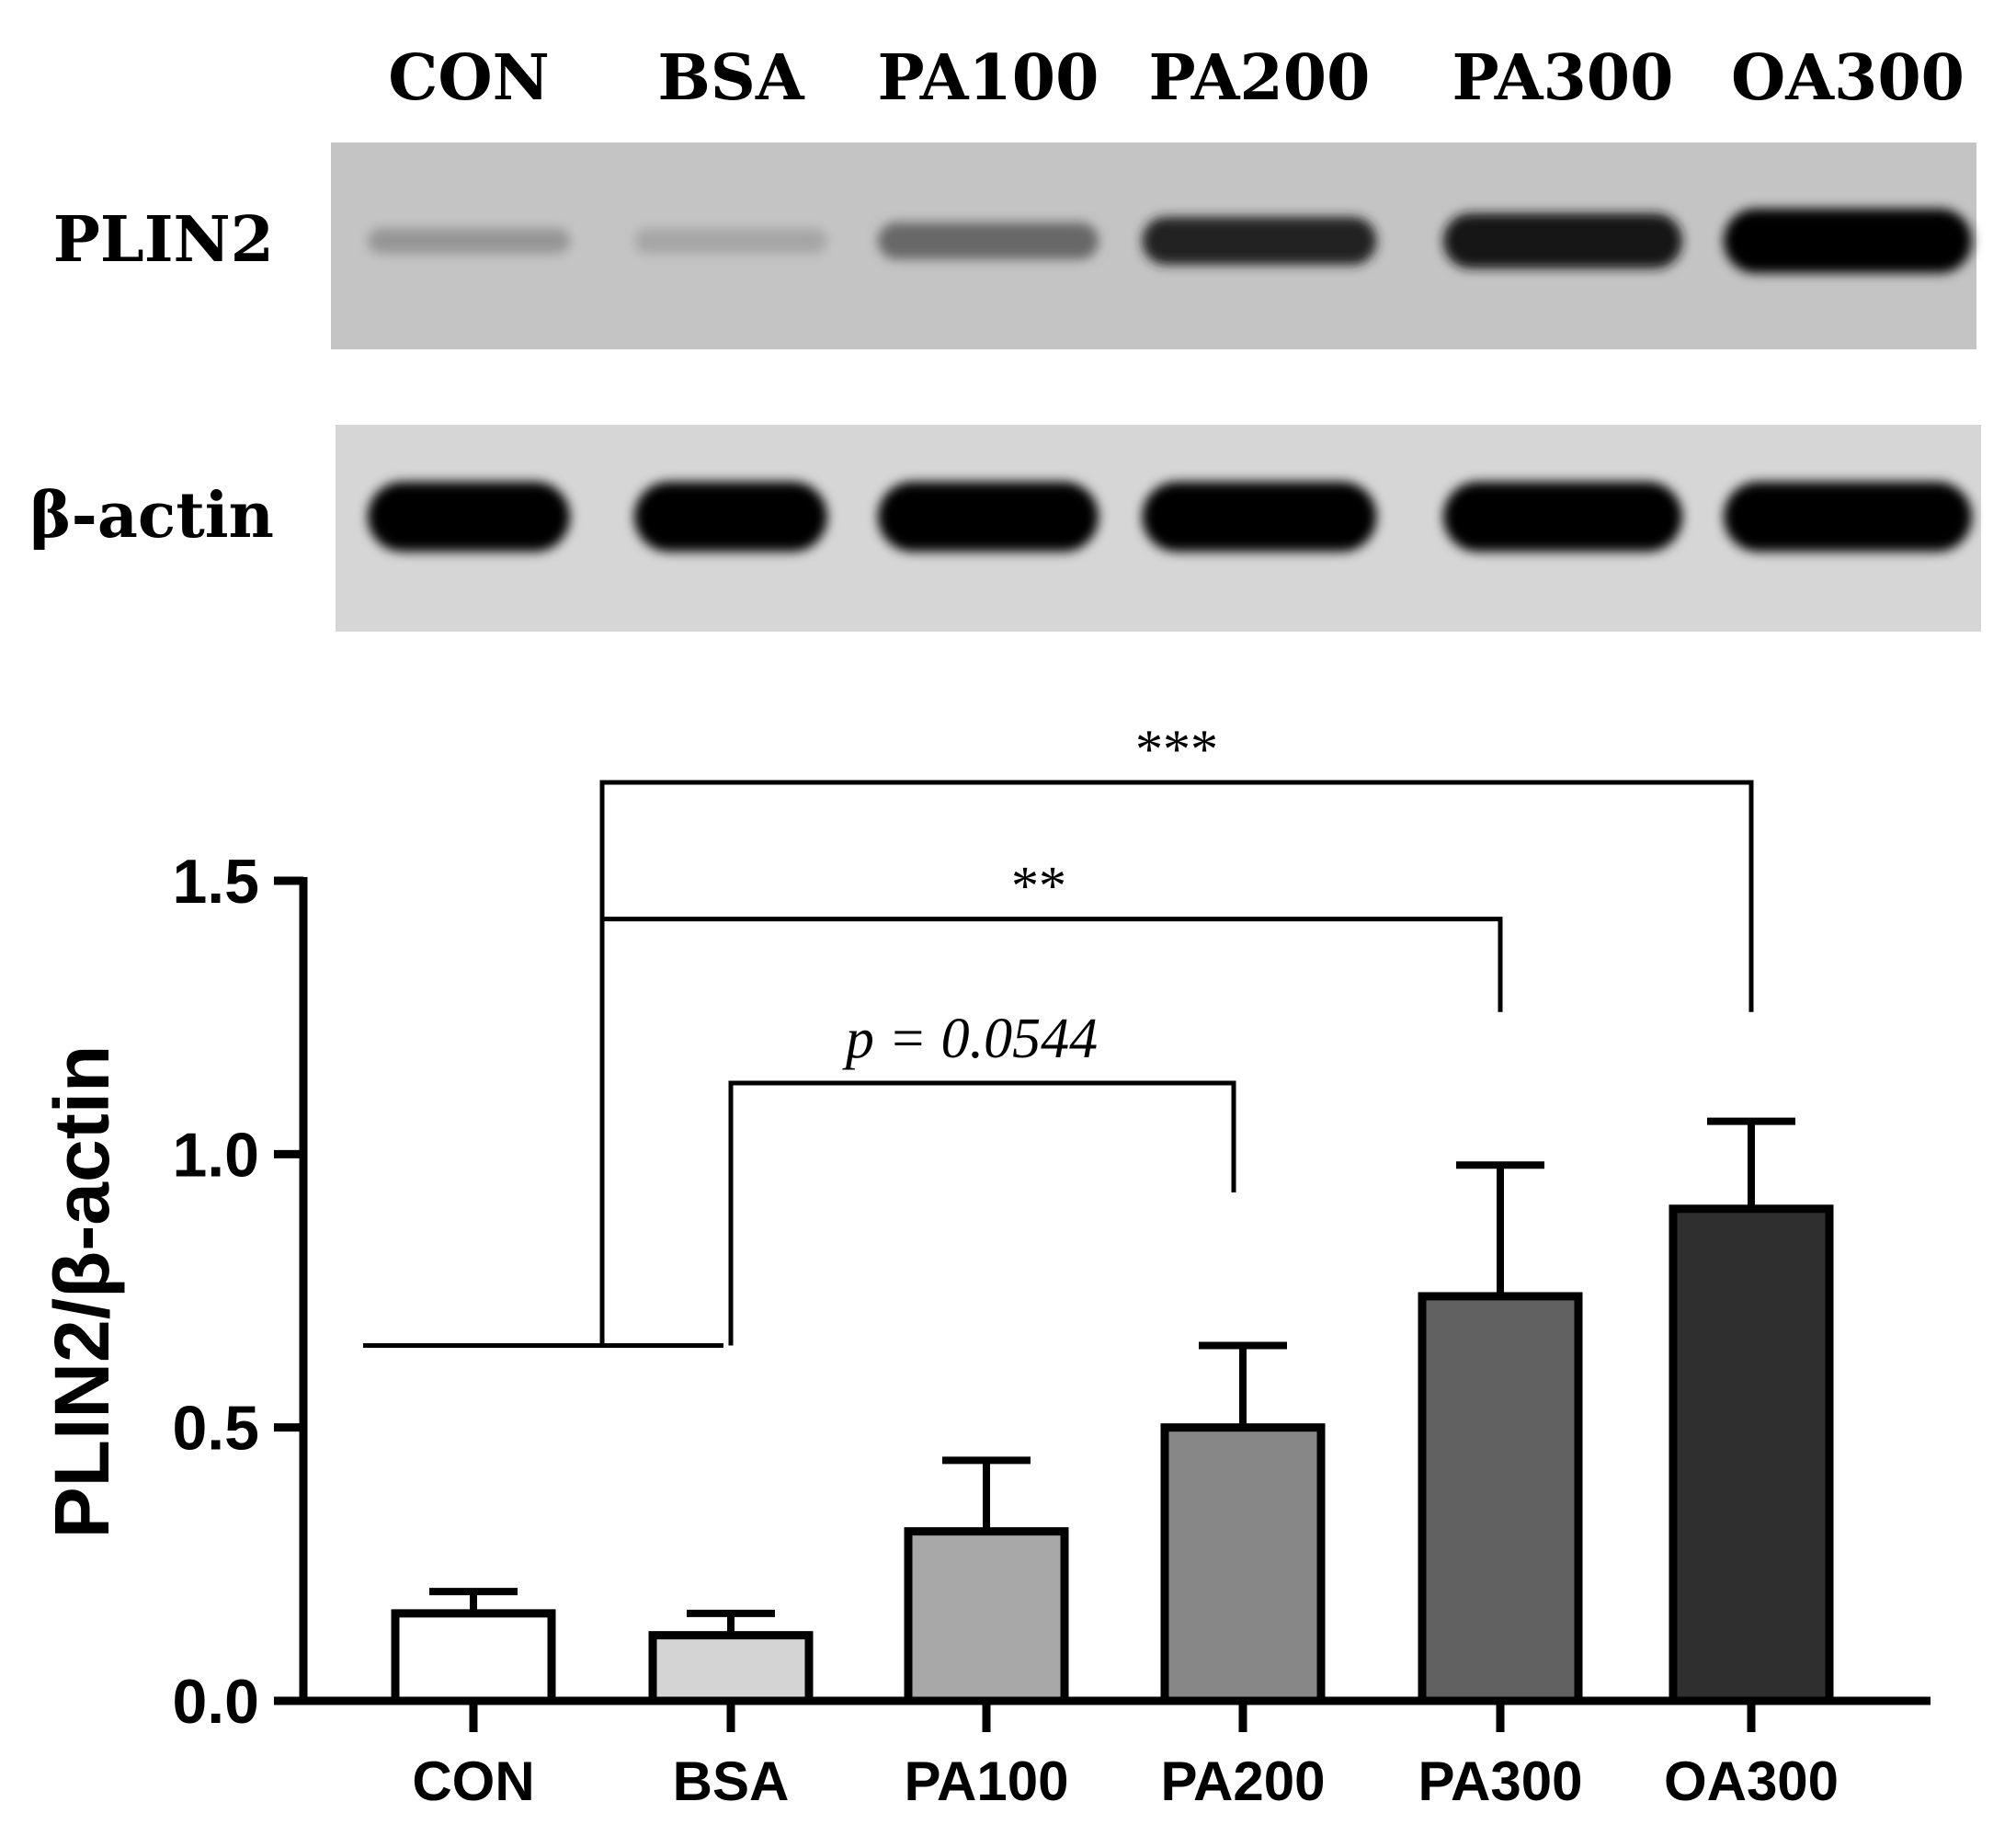  I want to click on y-axis-label: PLIN2/β-actin, so click(82, 1292).